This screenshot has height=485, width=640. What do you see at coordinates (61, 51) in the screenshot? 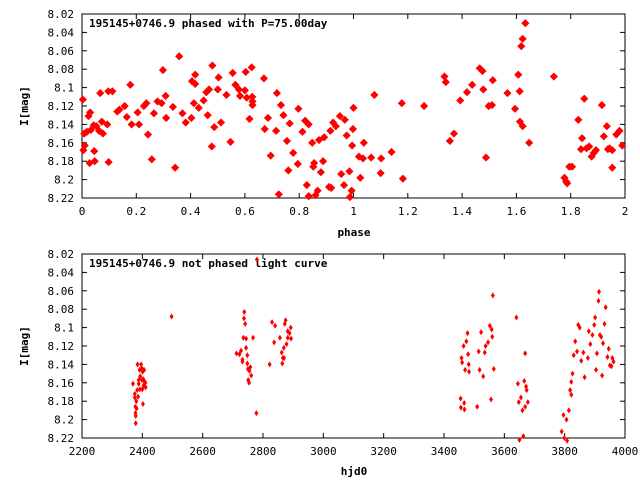
I see `y-tick-label: 8.06` at bounding box center [61, 51].